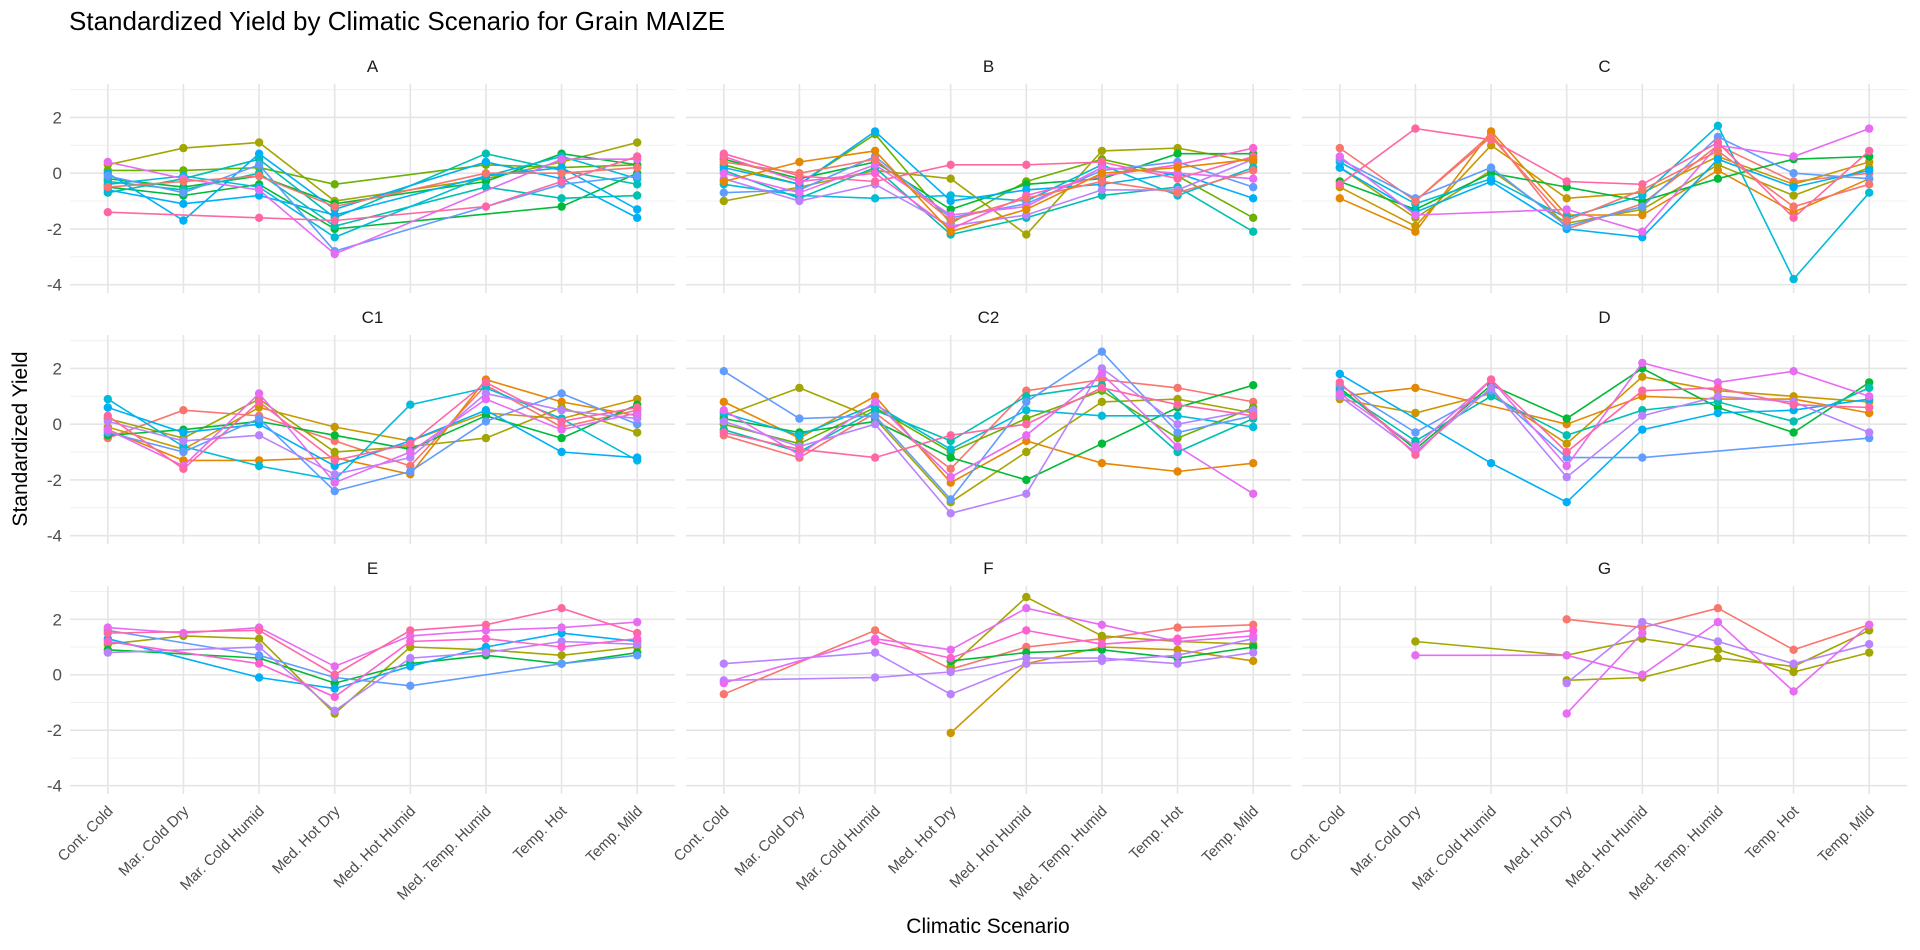  Describe the element at coordinates (988, 568) in the screenshot. I see `panel-label: F` at that location.